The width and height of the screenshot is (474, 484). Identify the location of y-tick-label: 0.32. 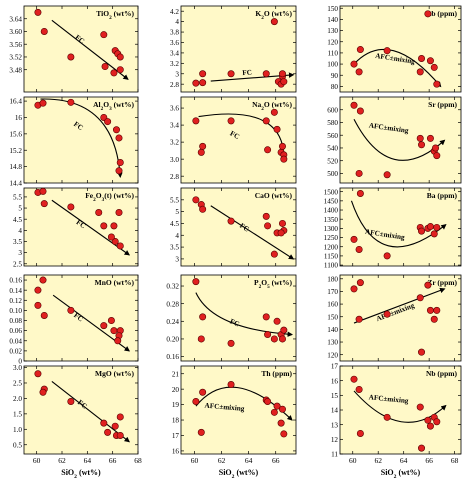
(172, 287).